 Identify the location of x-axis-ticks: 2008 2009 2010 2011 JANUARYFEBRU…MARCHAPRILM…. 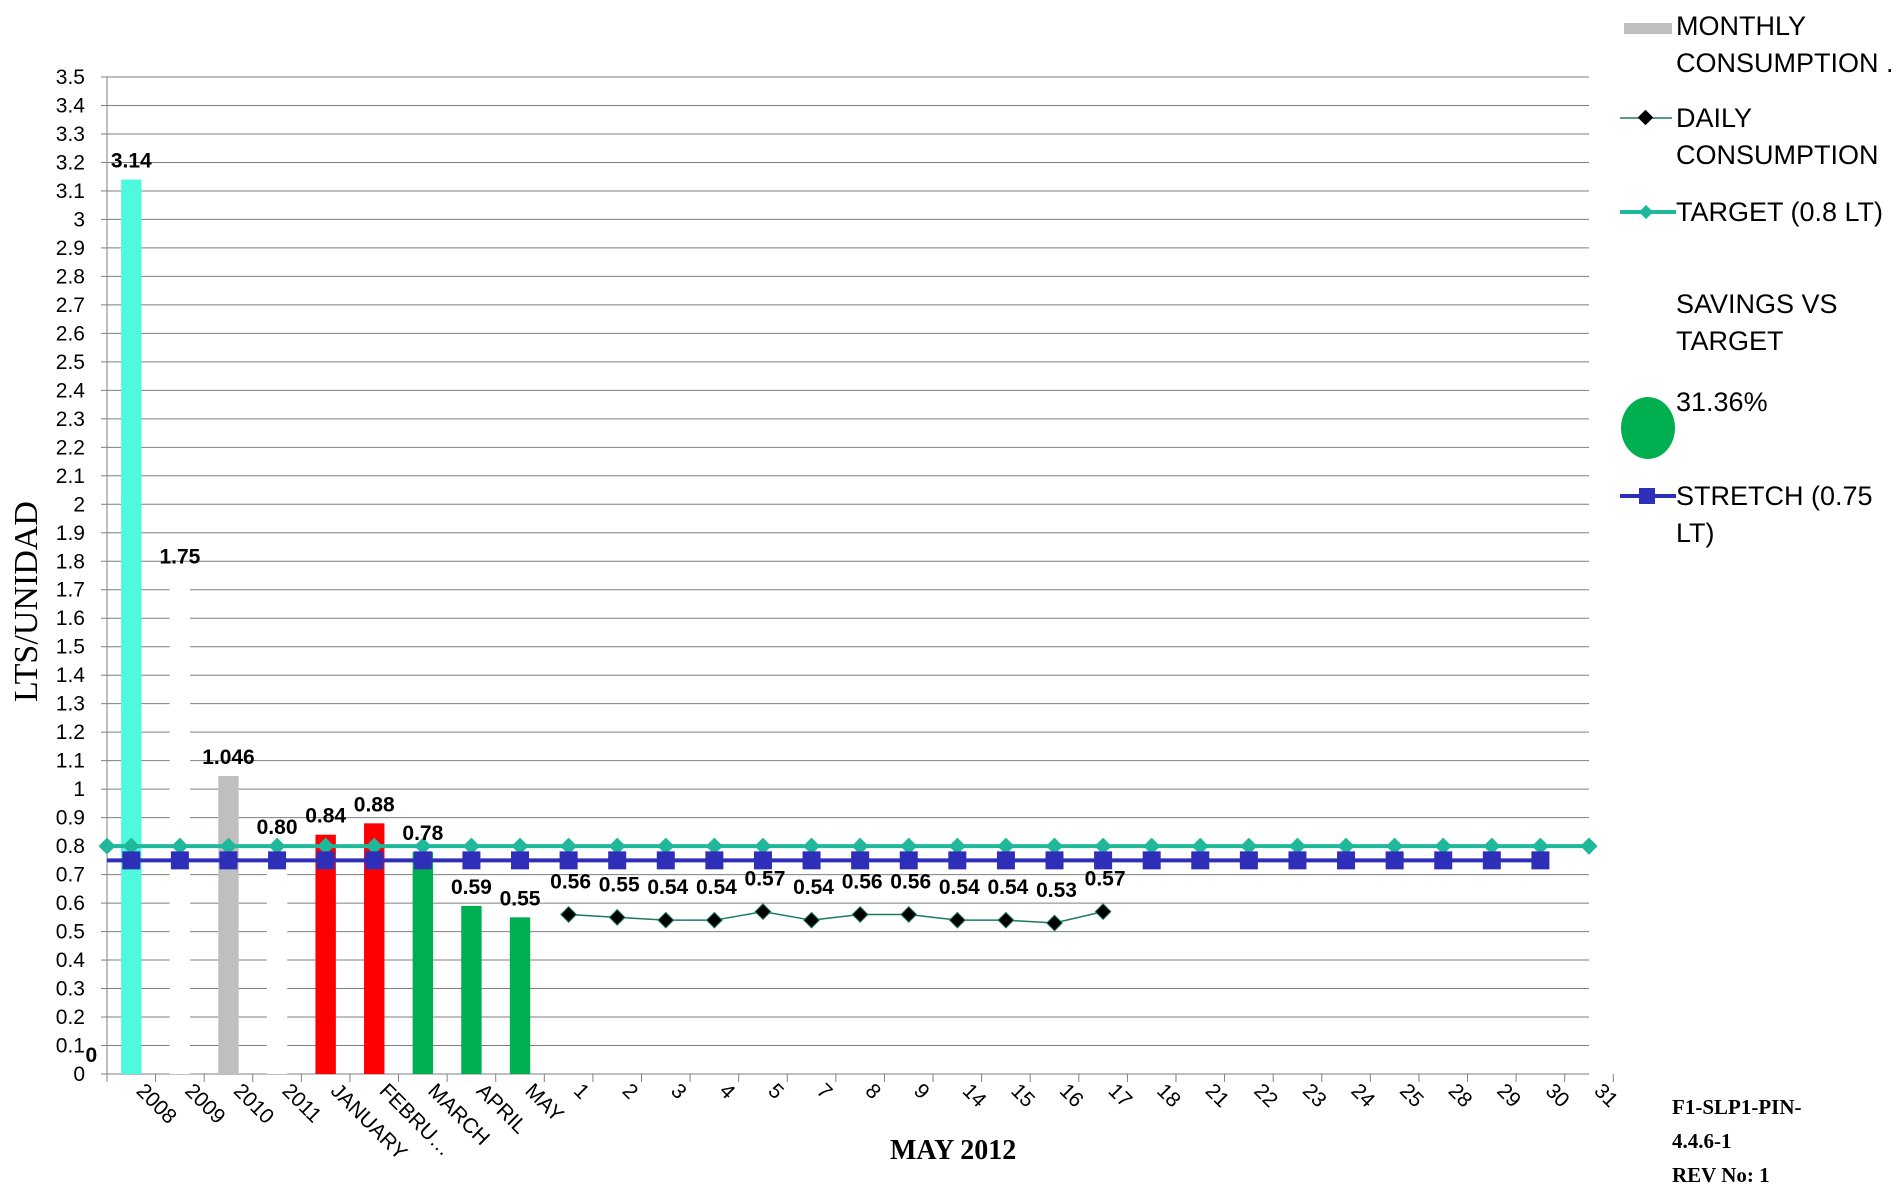
(877, 1121).